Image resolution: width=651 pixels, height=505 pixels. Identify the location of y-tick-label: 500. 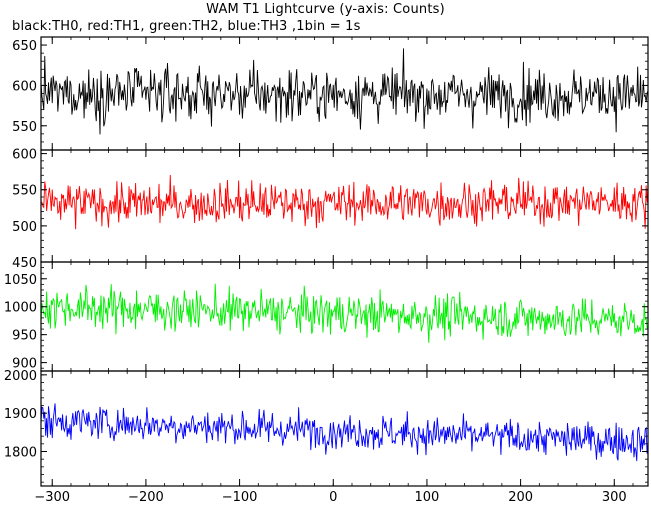
(24, 227).